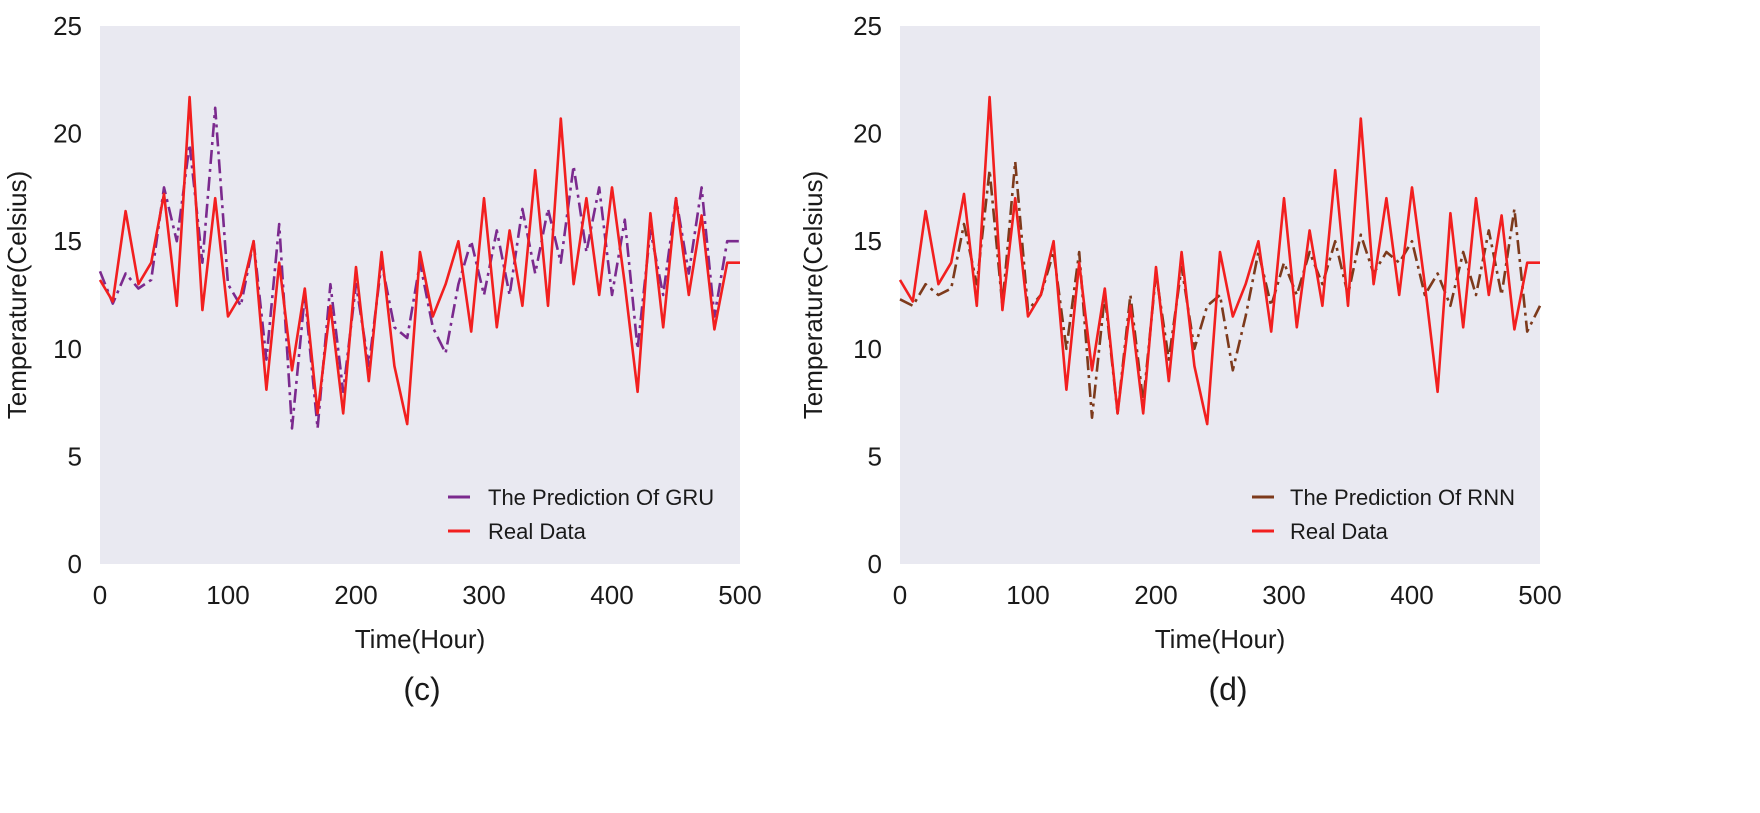 The height and width of the screenshot is (813, 1760). Describe the element at coordinates (867, 295) in the screenshot. I see `y-tick-labels-d: 0 5 10 15 20 25` at that location.